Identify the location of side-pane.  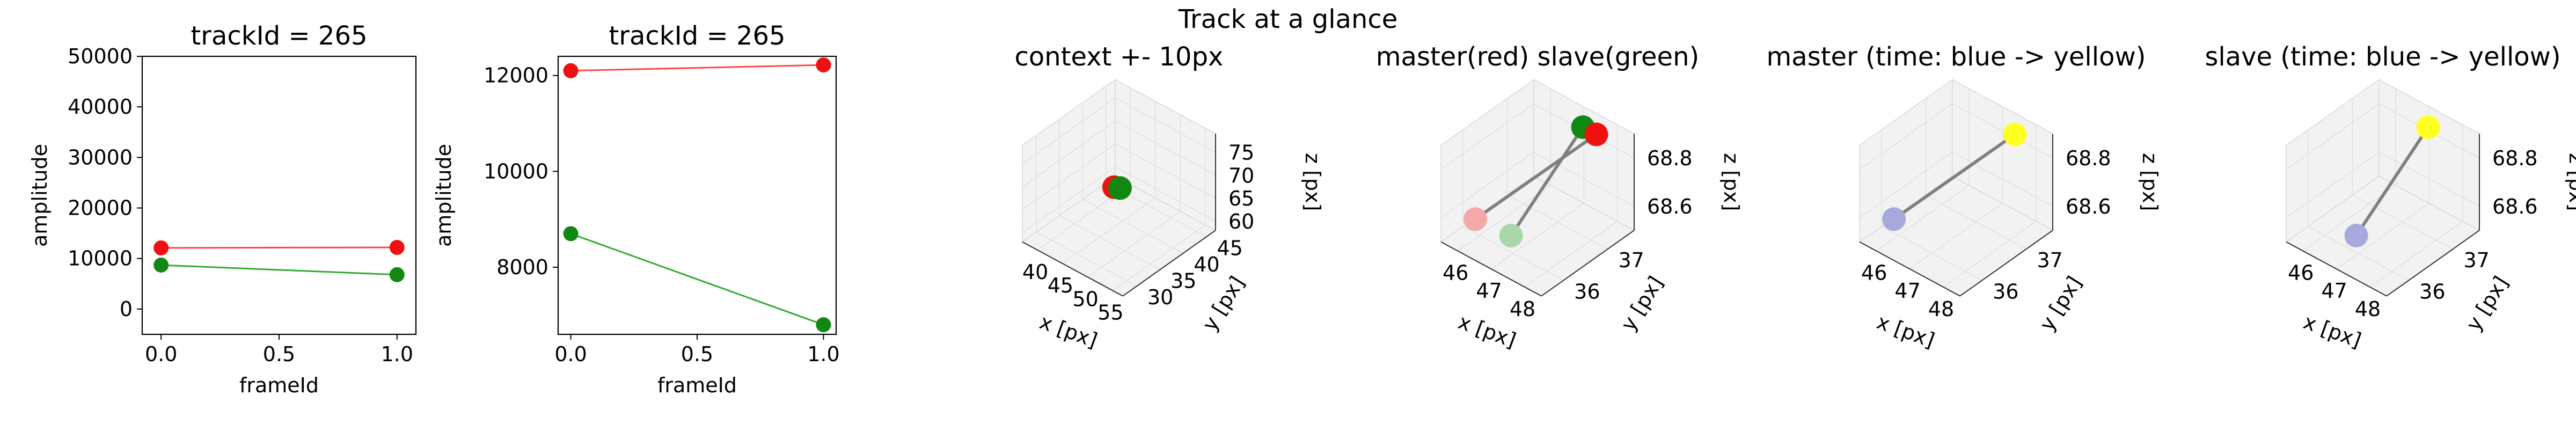
(1069, 160).